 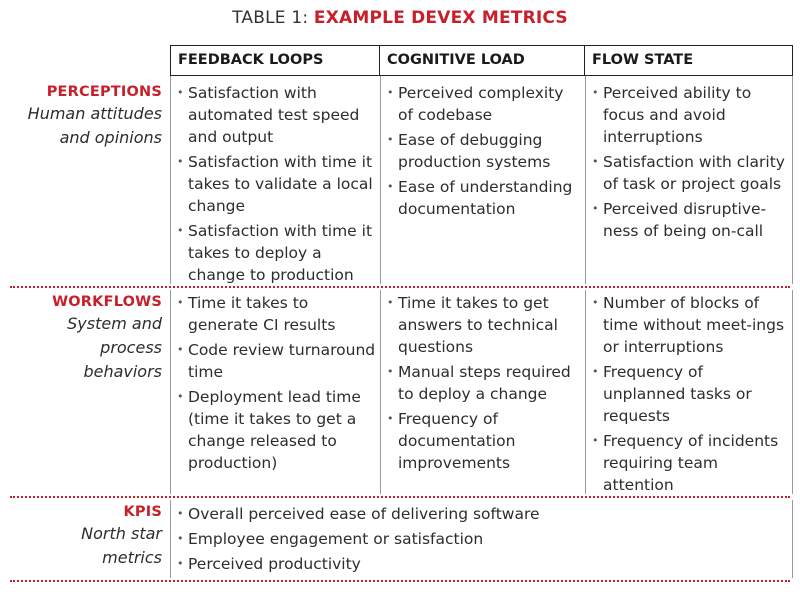 I want to click on list-item: Perceived productivity, so click(x=476, y=564).